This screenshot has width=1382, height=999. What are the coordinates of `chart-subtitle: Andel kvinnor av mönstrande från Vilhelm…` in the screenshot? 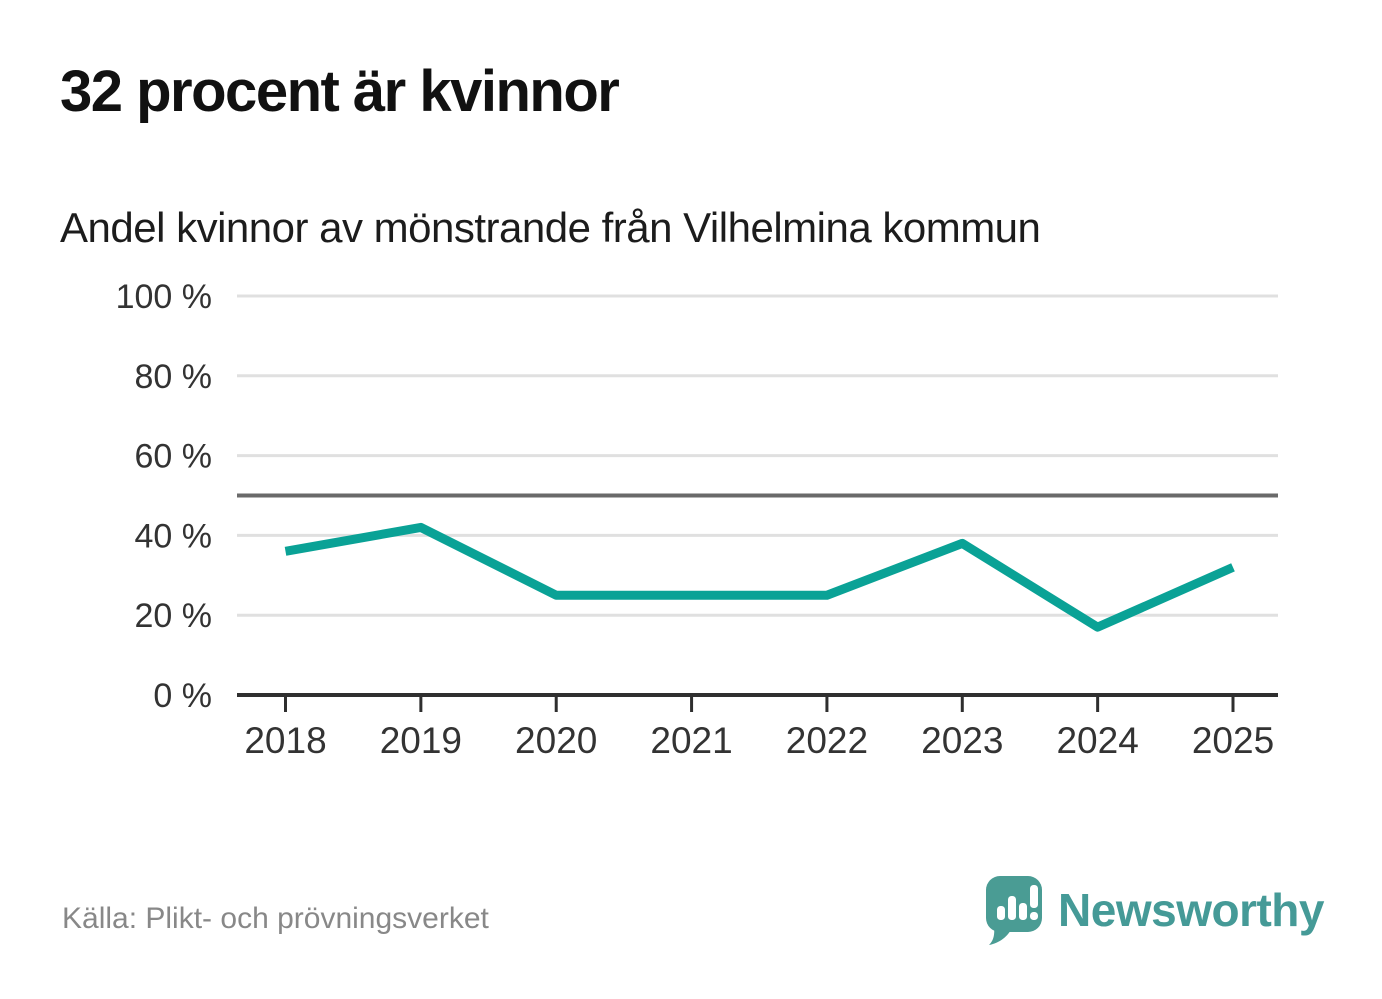 It's located at (550, 227).